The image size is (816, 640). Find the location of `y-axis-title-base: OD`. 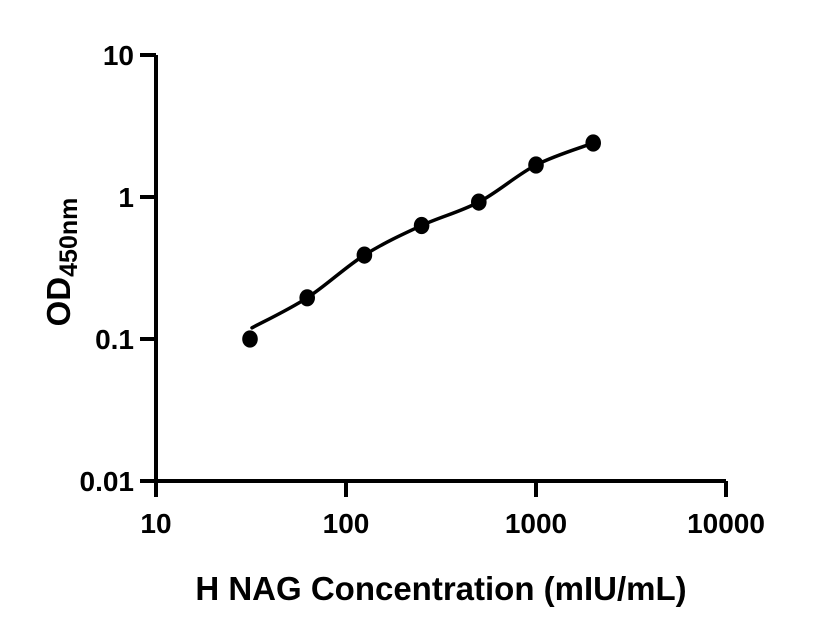

y-axis-title-base: OD is located at coordinates (58, 302).